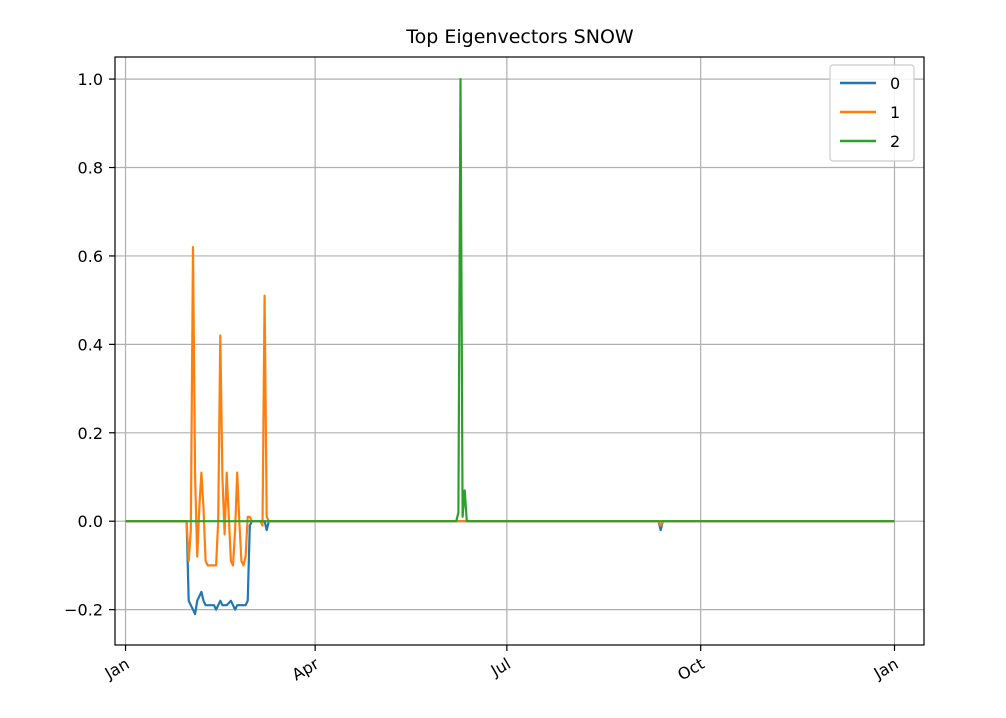  Describe the element at coordinates (872, 113) in the screenshot. I see `legend: 0 1 2` at that location.